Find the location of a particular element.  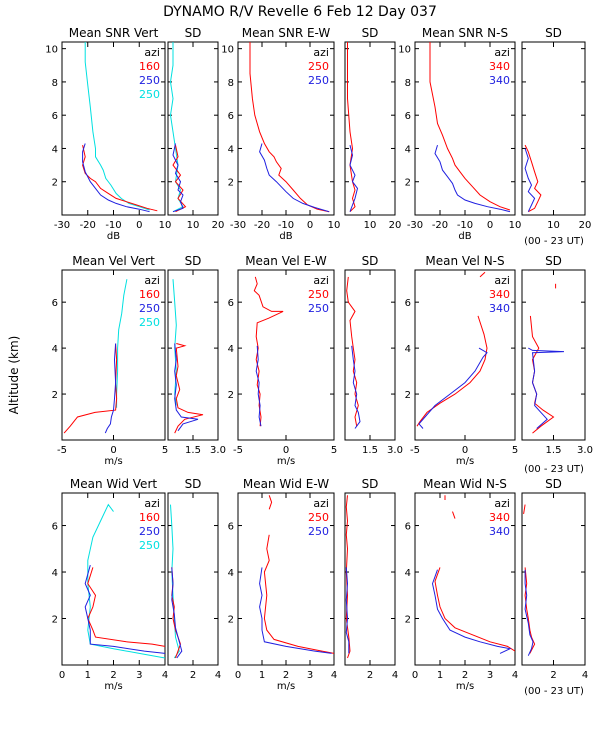

panel-17: SD 2 4 is located at coordinates (554, 579).